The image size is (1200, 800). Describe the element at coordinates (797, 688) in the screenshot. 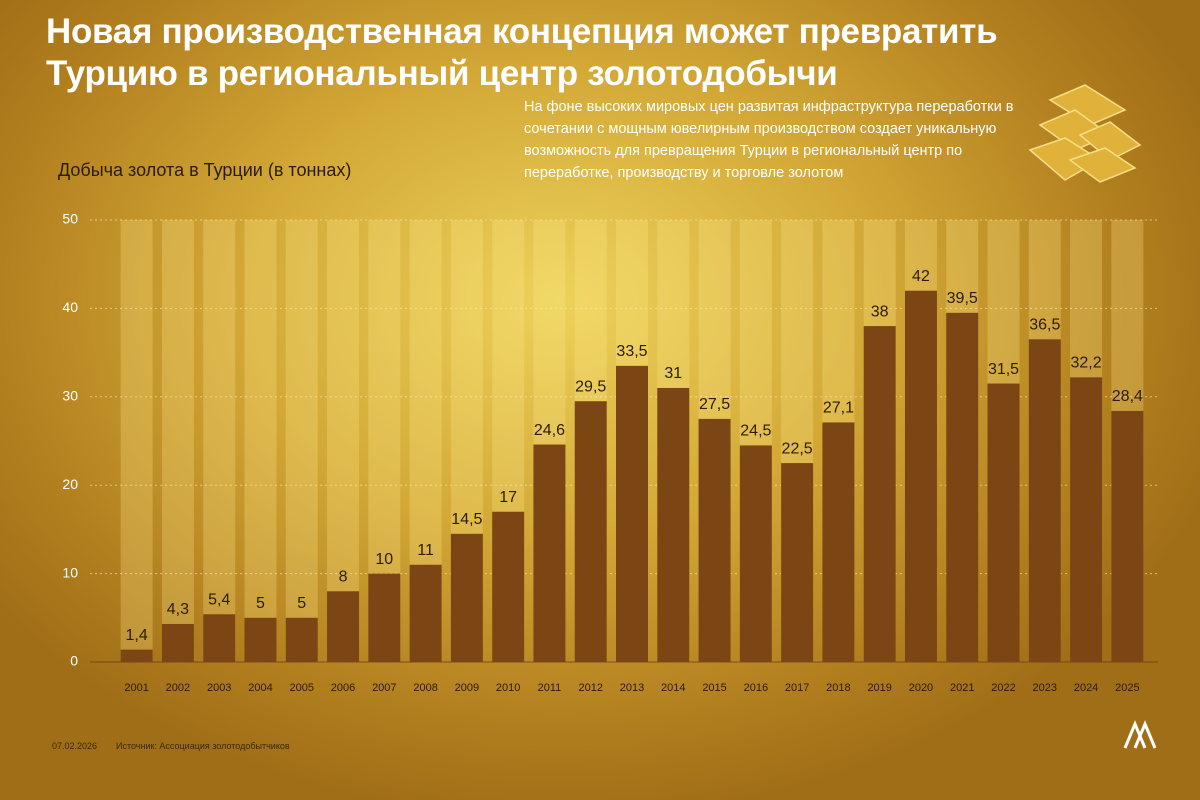

I see `x-tick-label: 2017` at that location.